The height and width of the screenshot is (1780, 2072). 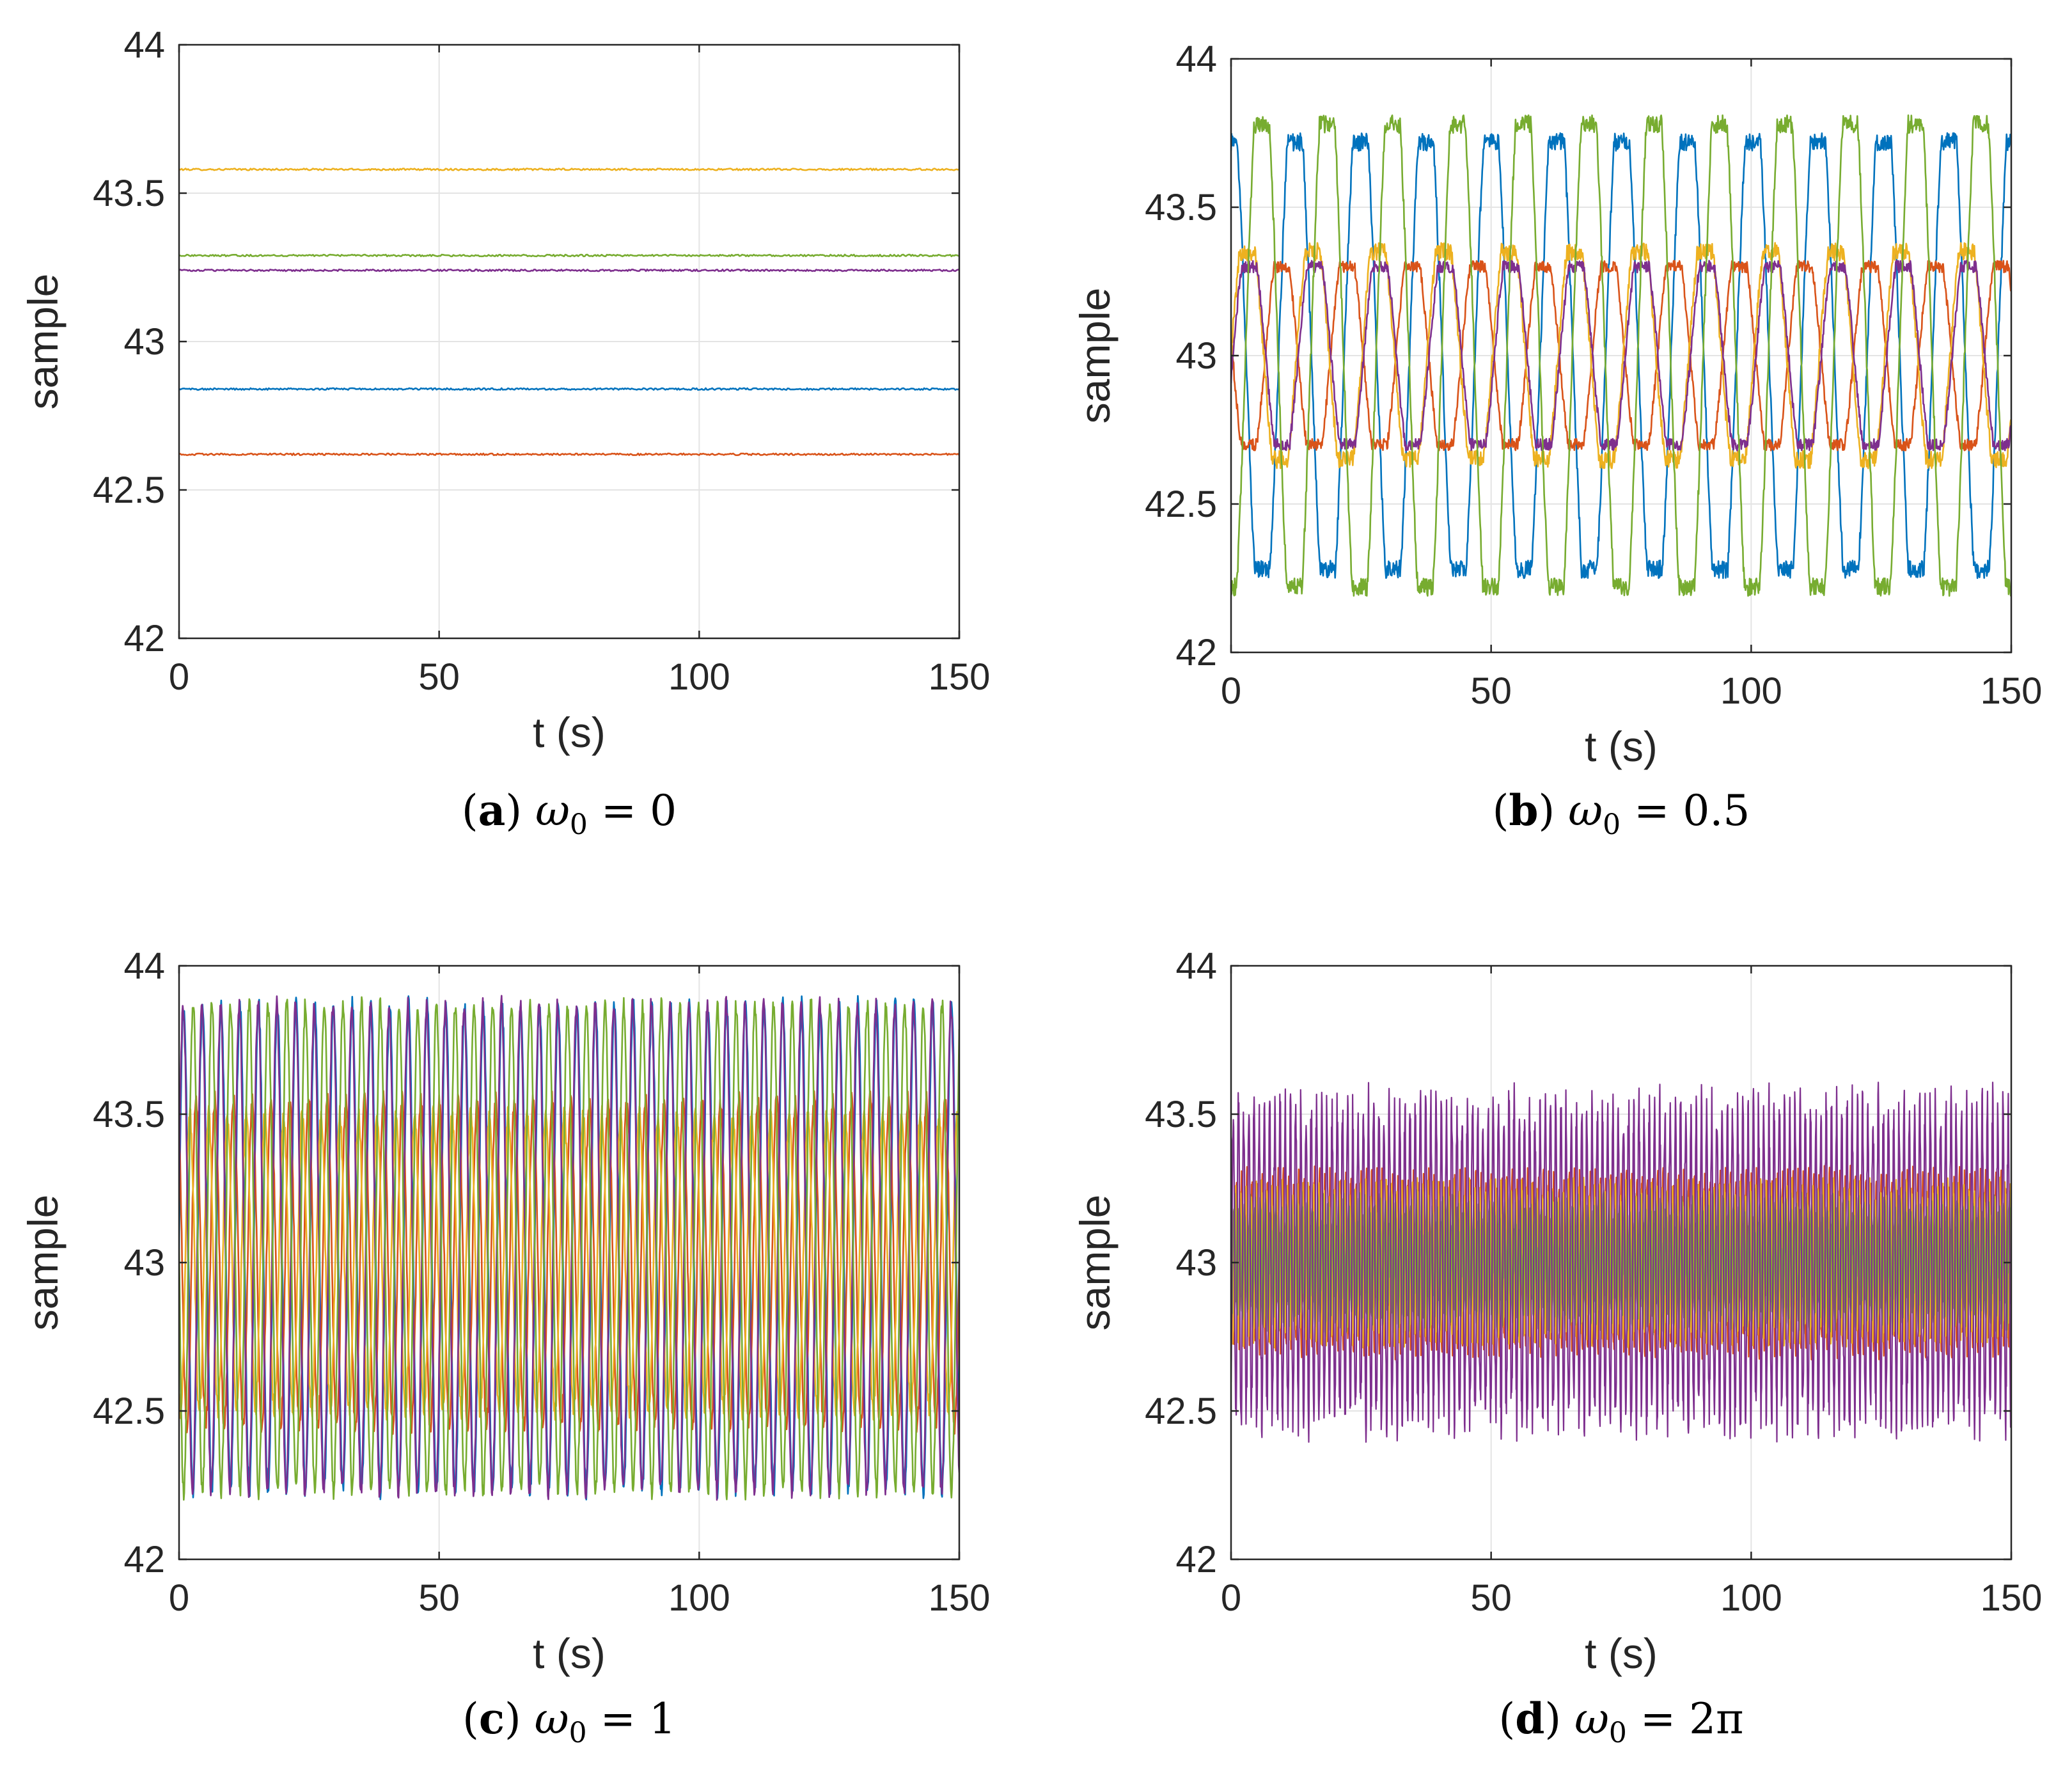 What do you see at coordinates (662, 1719) in the screenshot?
I see `caption-value: 1` at bounding box center [662, 1719].